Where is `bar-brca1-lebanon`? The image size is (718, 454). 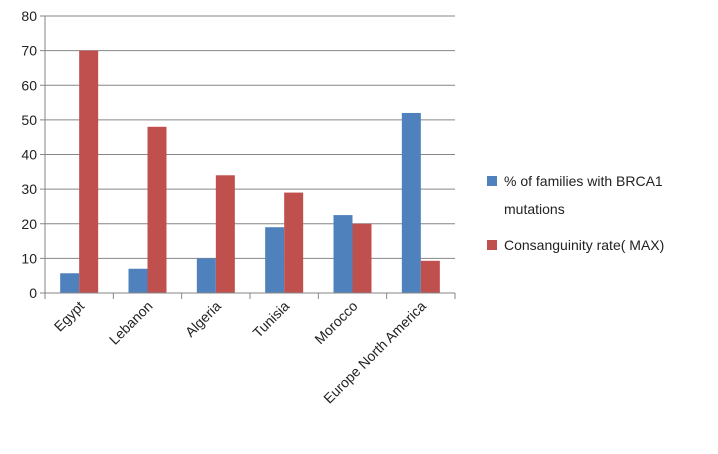 bar-brca1-lebanon is located at coordinates (138, 280).